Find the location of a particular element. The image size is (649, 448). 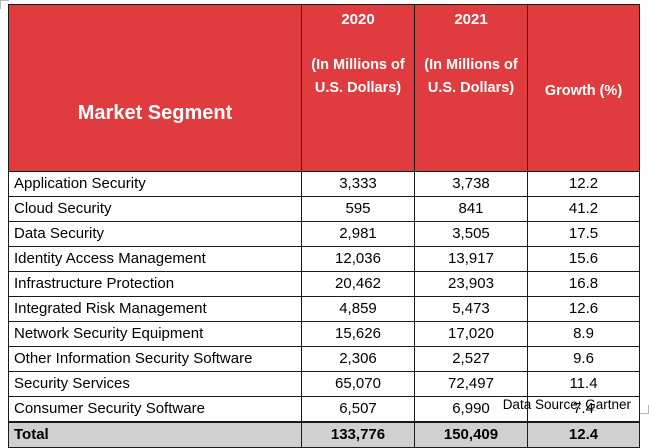

header-2020-year: 2020 is located at coordinates (358, 19).